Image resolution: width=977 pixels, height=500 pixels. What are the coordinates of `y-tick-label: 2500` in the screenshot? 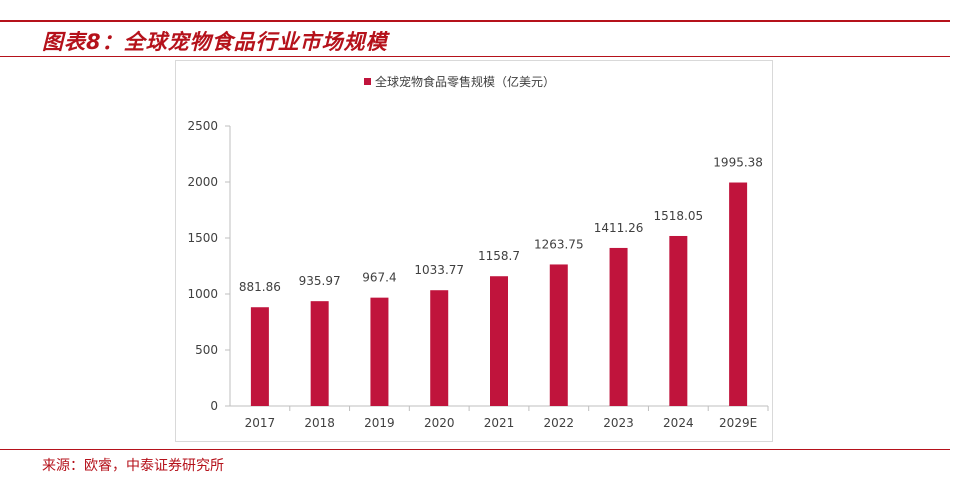 It's located at (202, 126).